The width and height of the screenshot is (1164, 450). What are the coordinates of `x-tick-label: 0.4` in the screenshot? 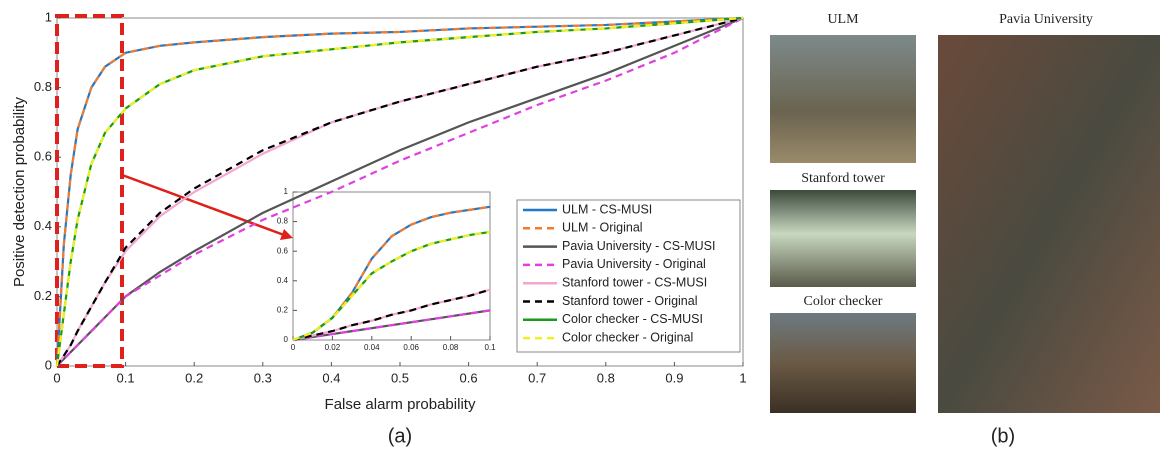 It's located at (331, 377).